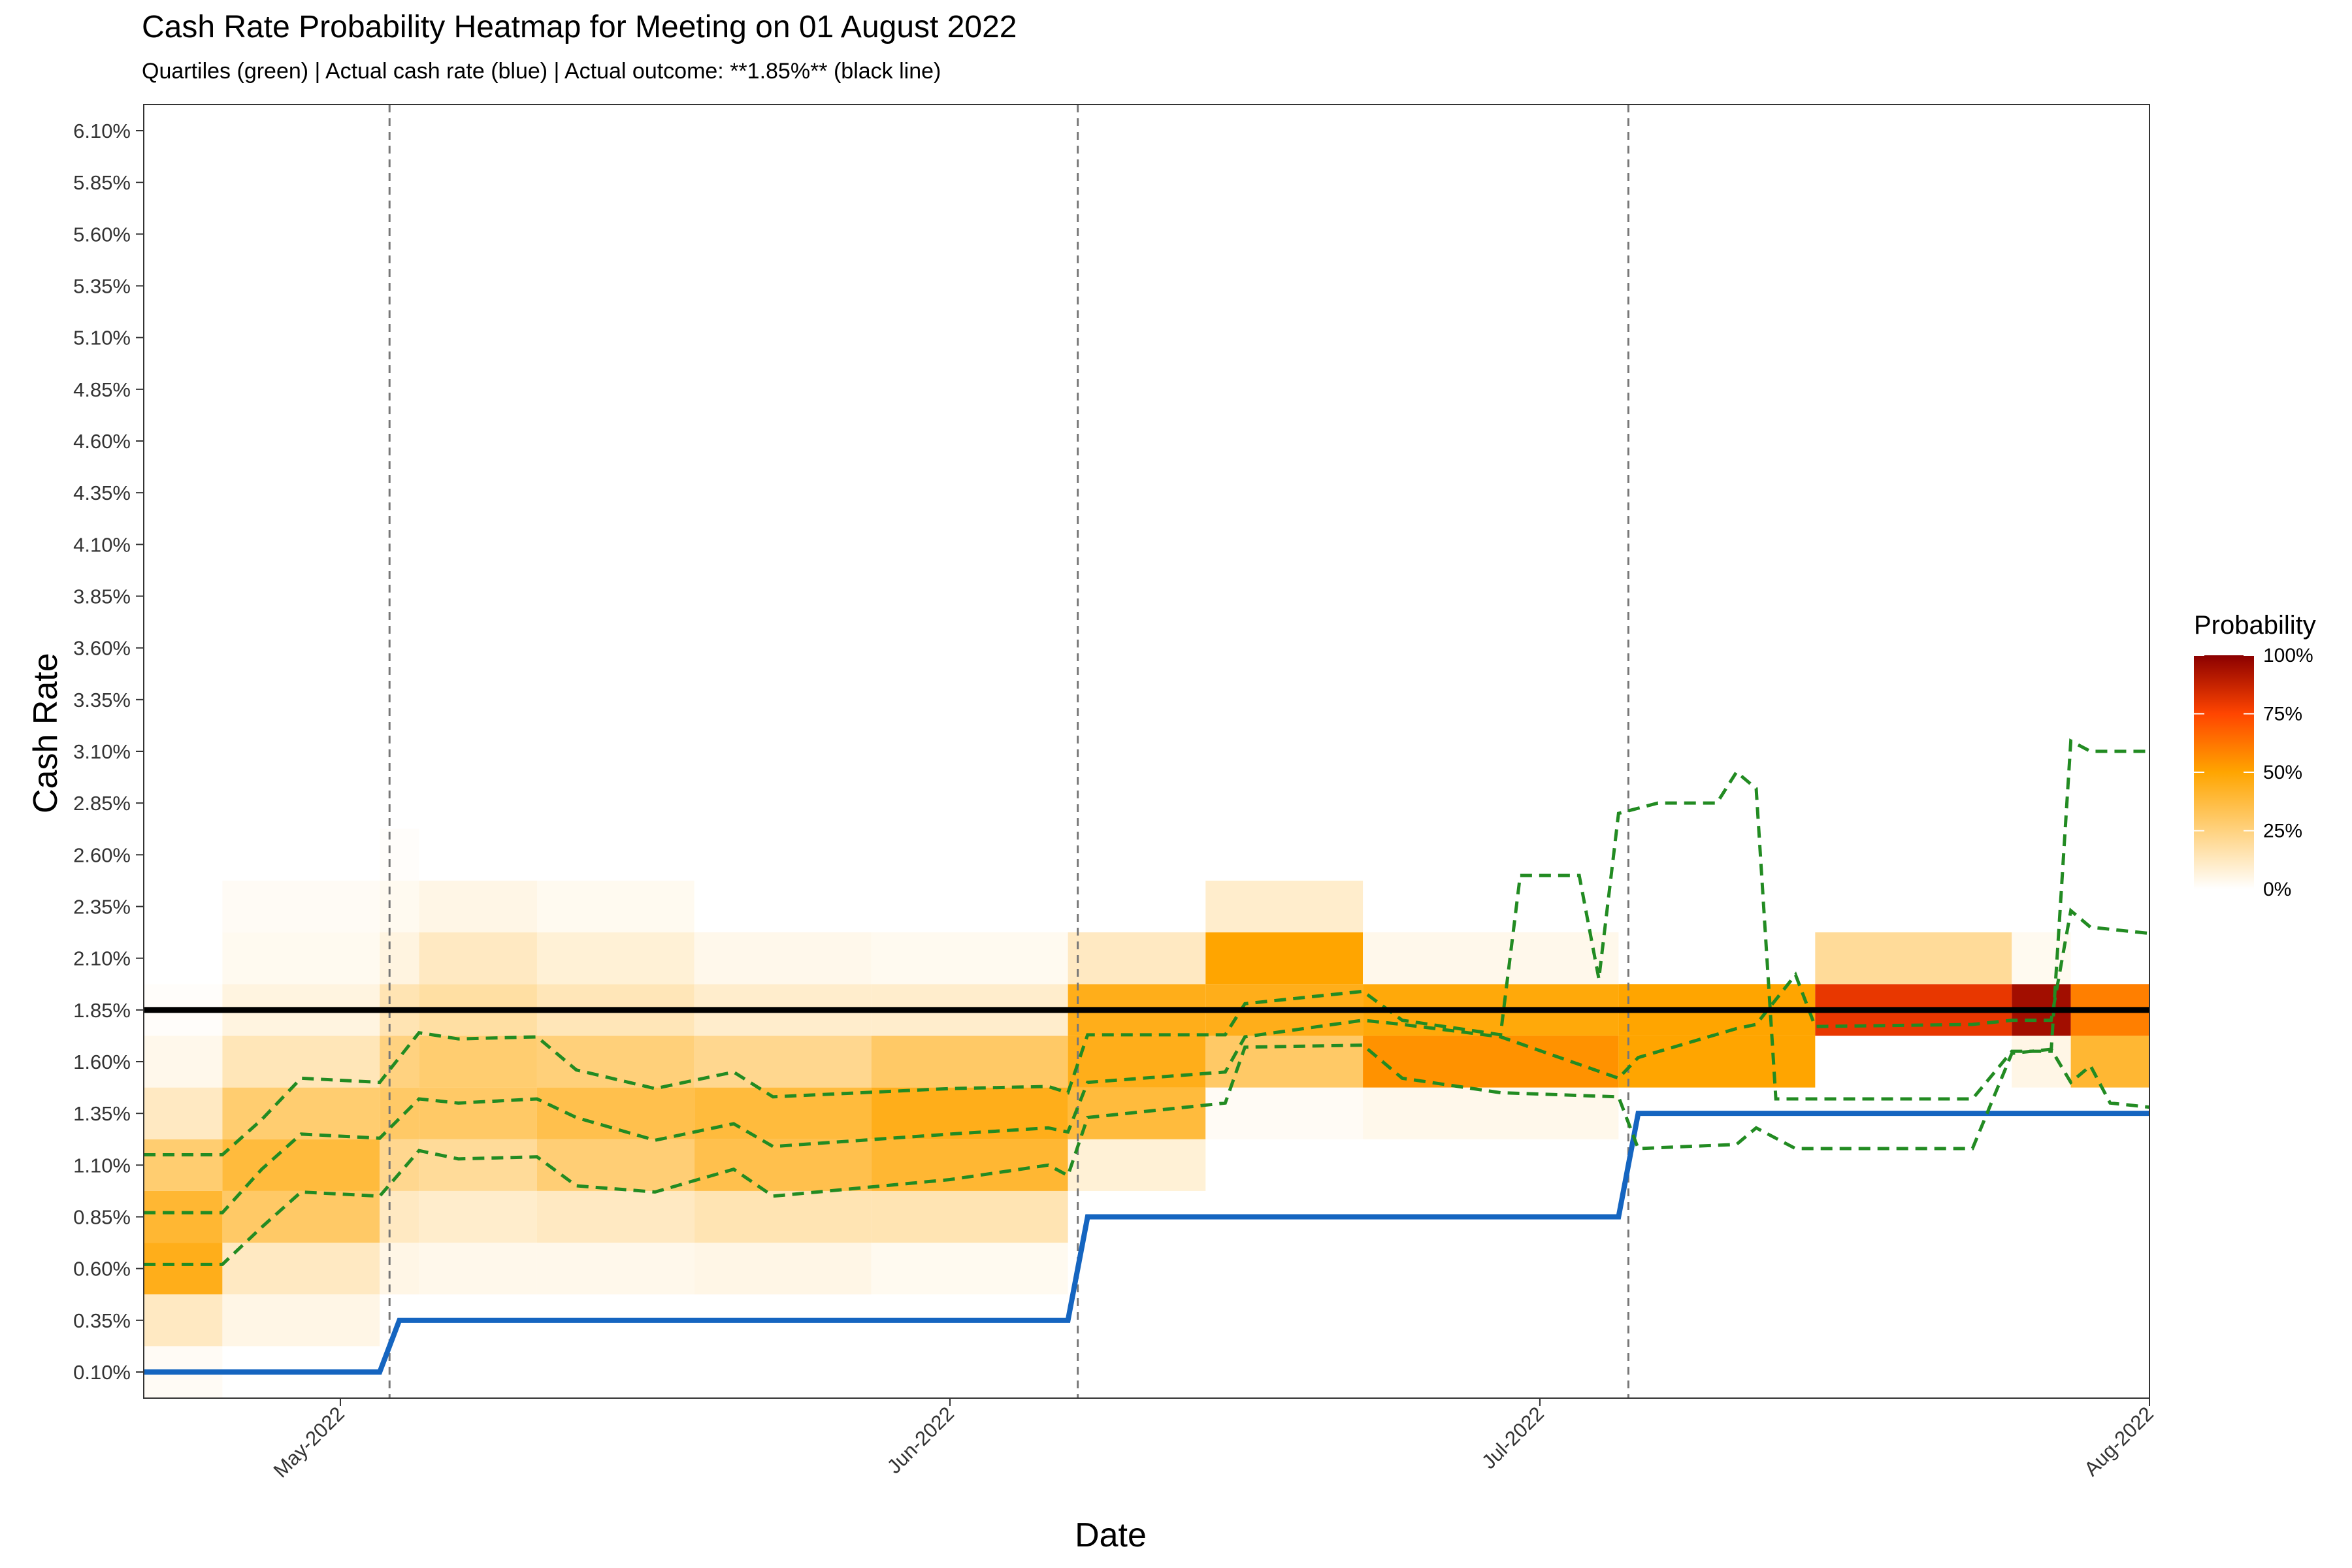  Describe the element at coordinates (102, 803) in the screenshot. I see `y-tick-label: 2.85%` at that location.